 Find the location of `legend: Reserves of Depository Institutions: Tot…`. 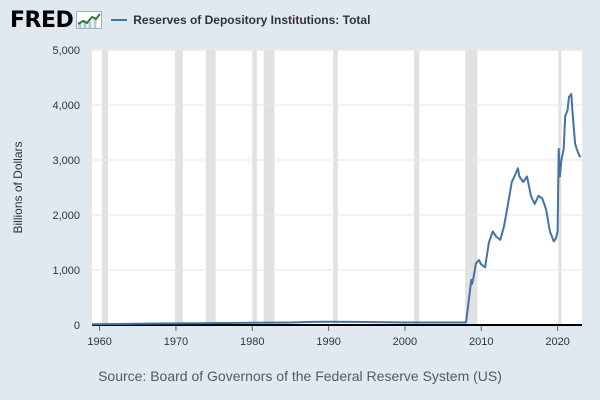

legend: Reserves of Depository Institutions: Tot… is located at coordinates (240, 20).